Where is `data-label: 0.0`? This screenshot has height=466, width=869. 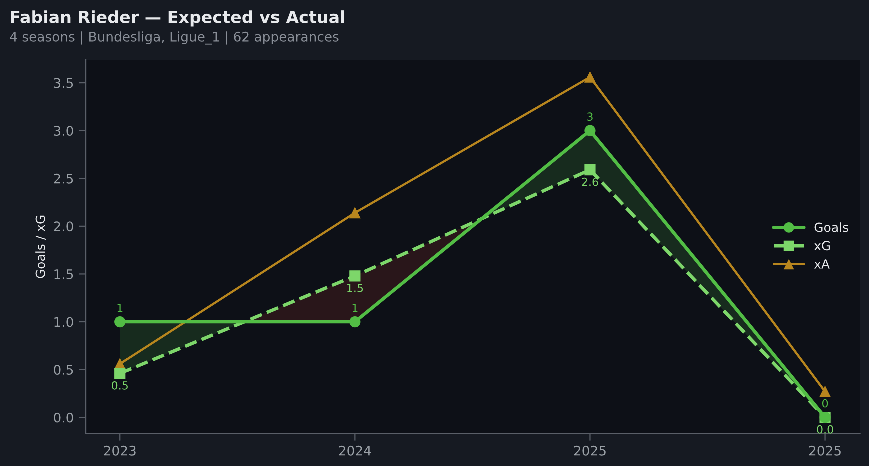 data-label: 0.0 is located at coordinates (825, 429).